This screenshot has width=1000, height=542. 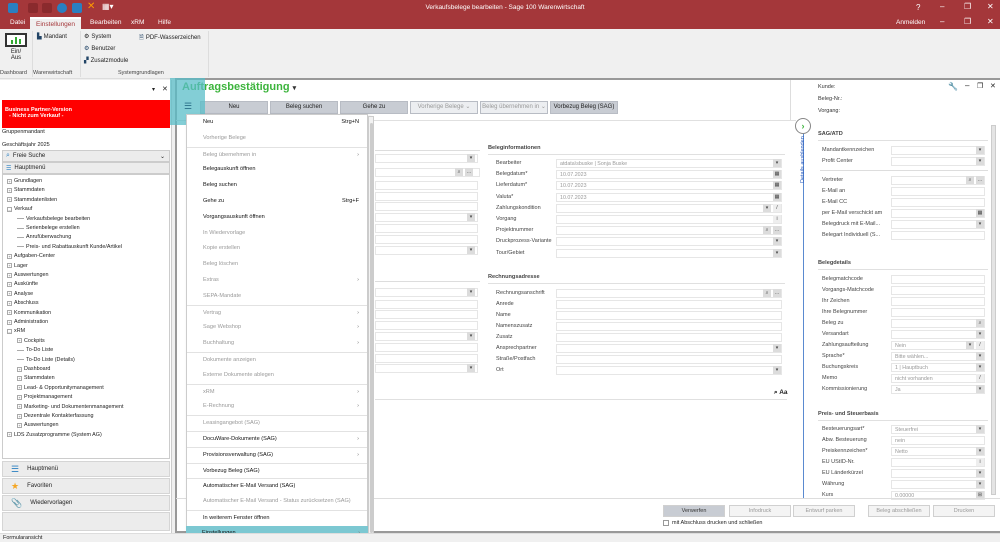 I want to click on refresh-icon, so click(x=62, y=8).